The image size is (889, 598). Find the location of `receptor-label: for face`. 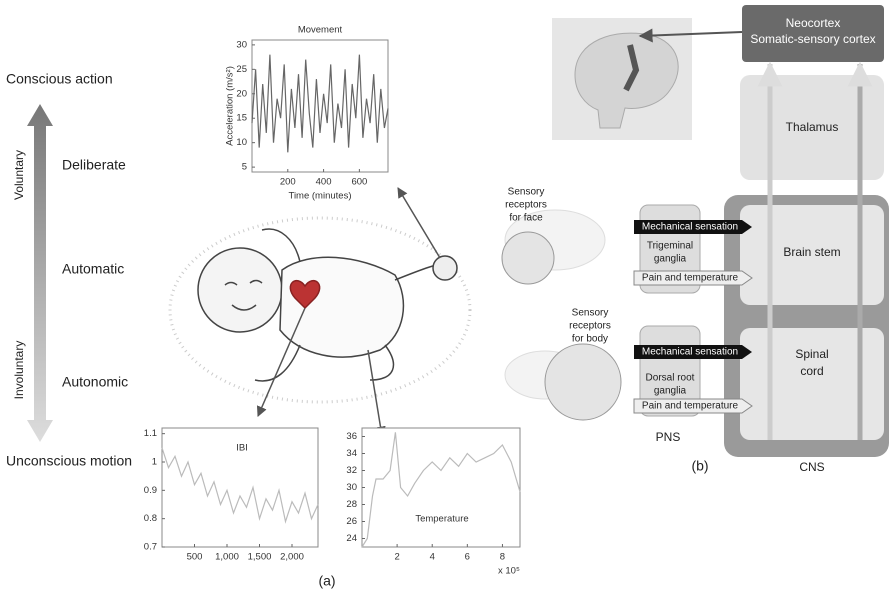

receptor-label: for face is located at coordinates (526, 218).